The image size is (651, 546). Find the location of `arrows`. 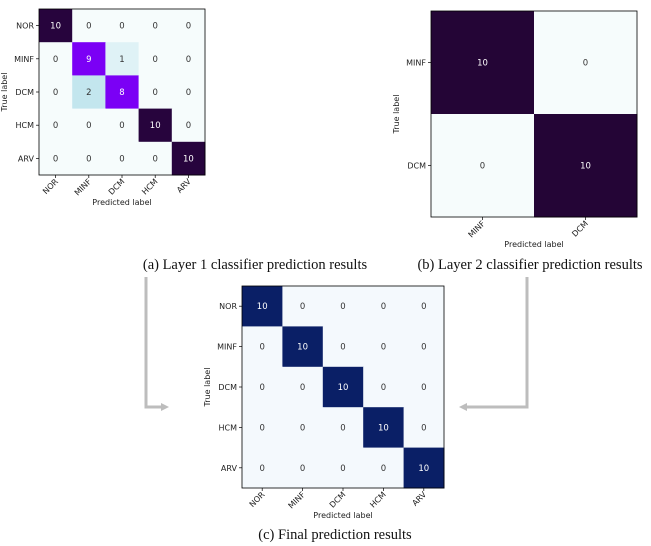

arrows is located at coordinates (336, 344).